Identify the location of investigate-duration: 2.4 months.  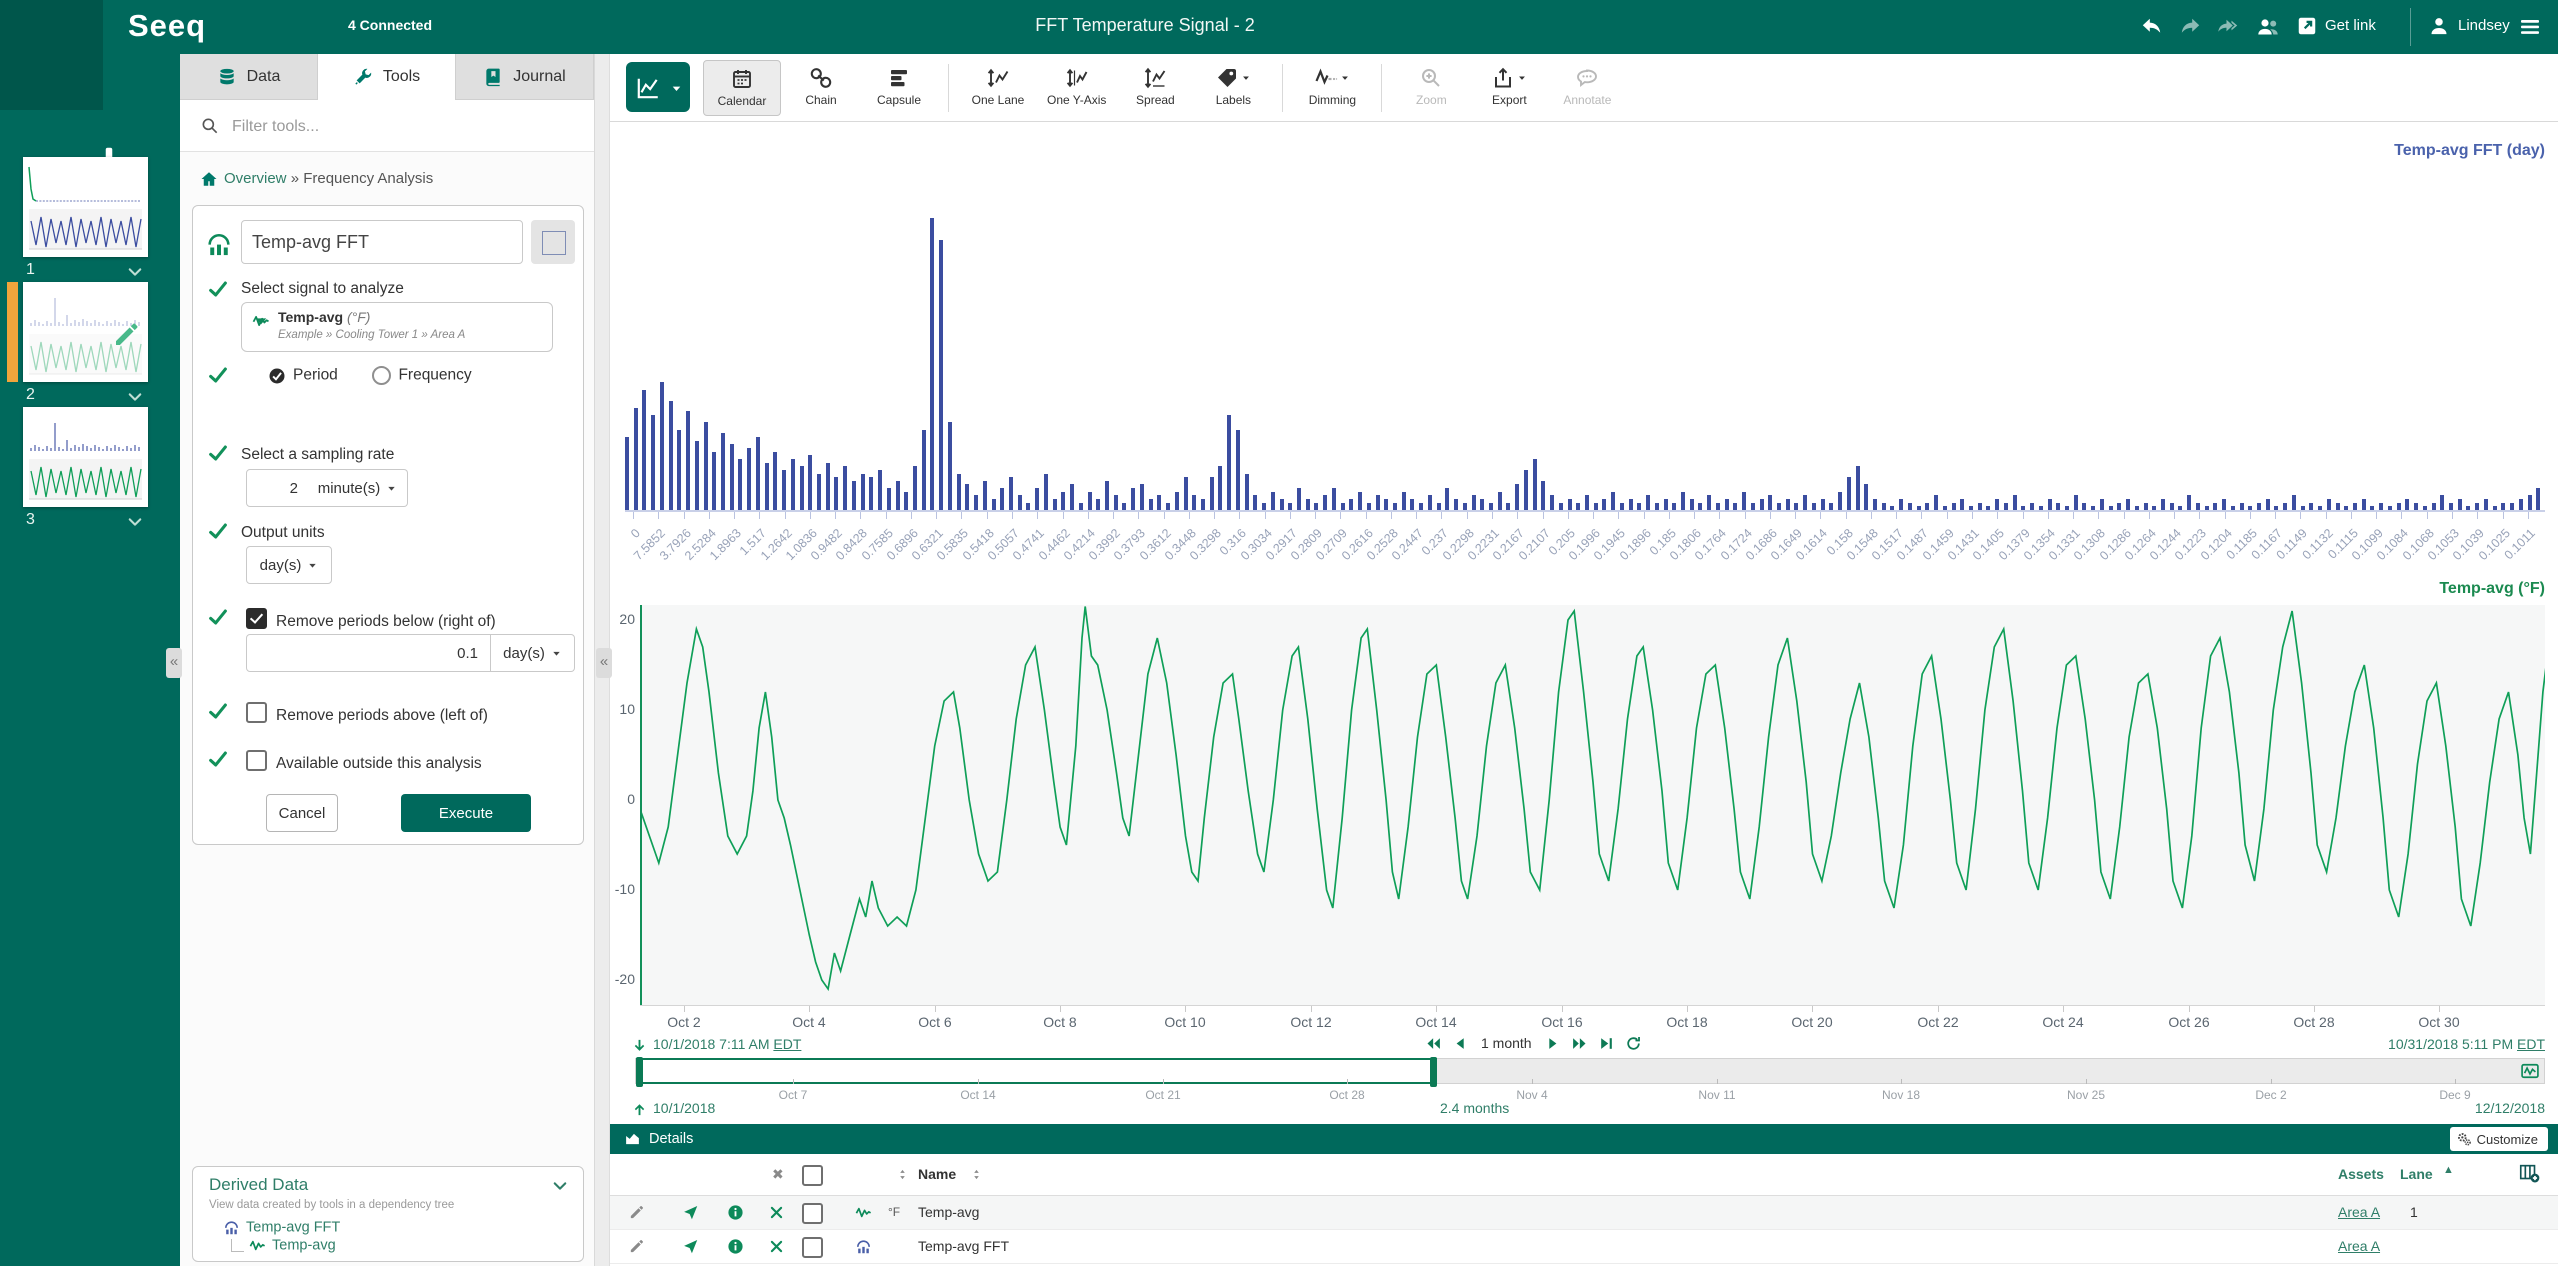
(1475, 1108).